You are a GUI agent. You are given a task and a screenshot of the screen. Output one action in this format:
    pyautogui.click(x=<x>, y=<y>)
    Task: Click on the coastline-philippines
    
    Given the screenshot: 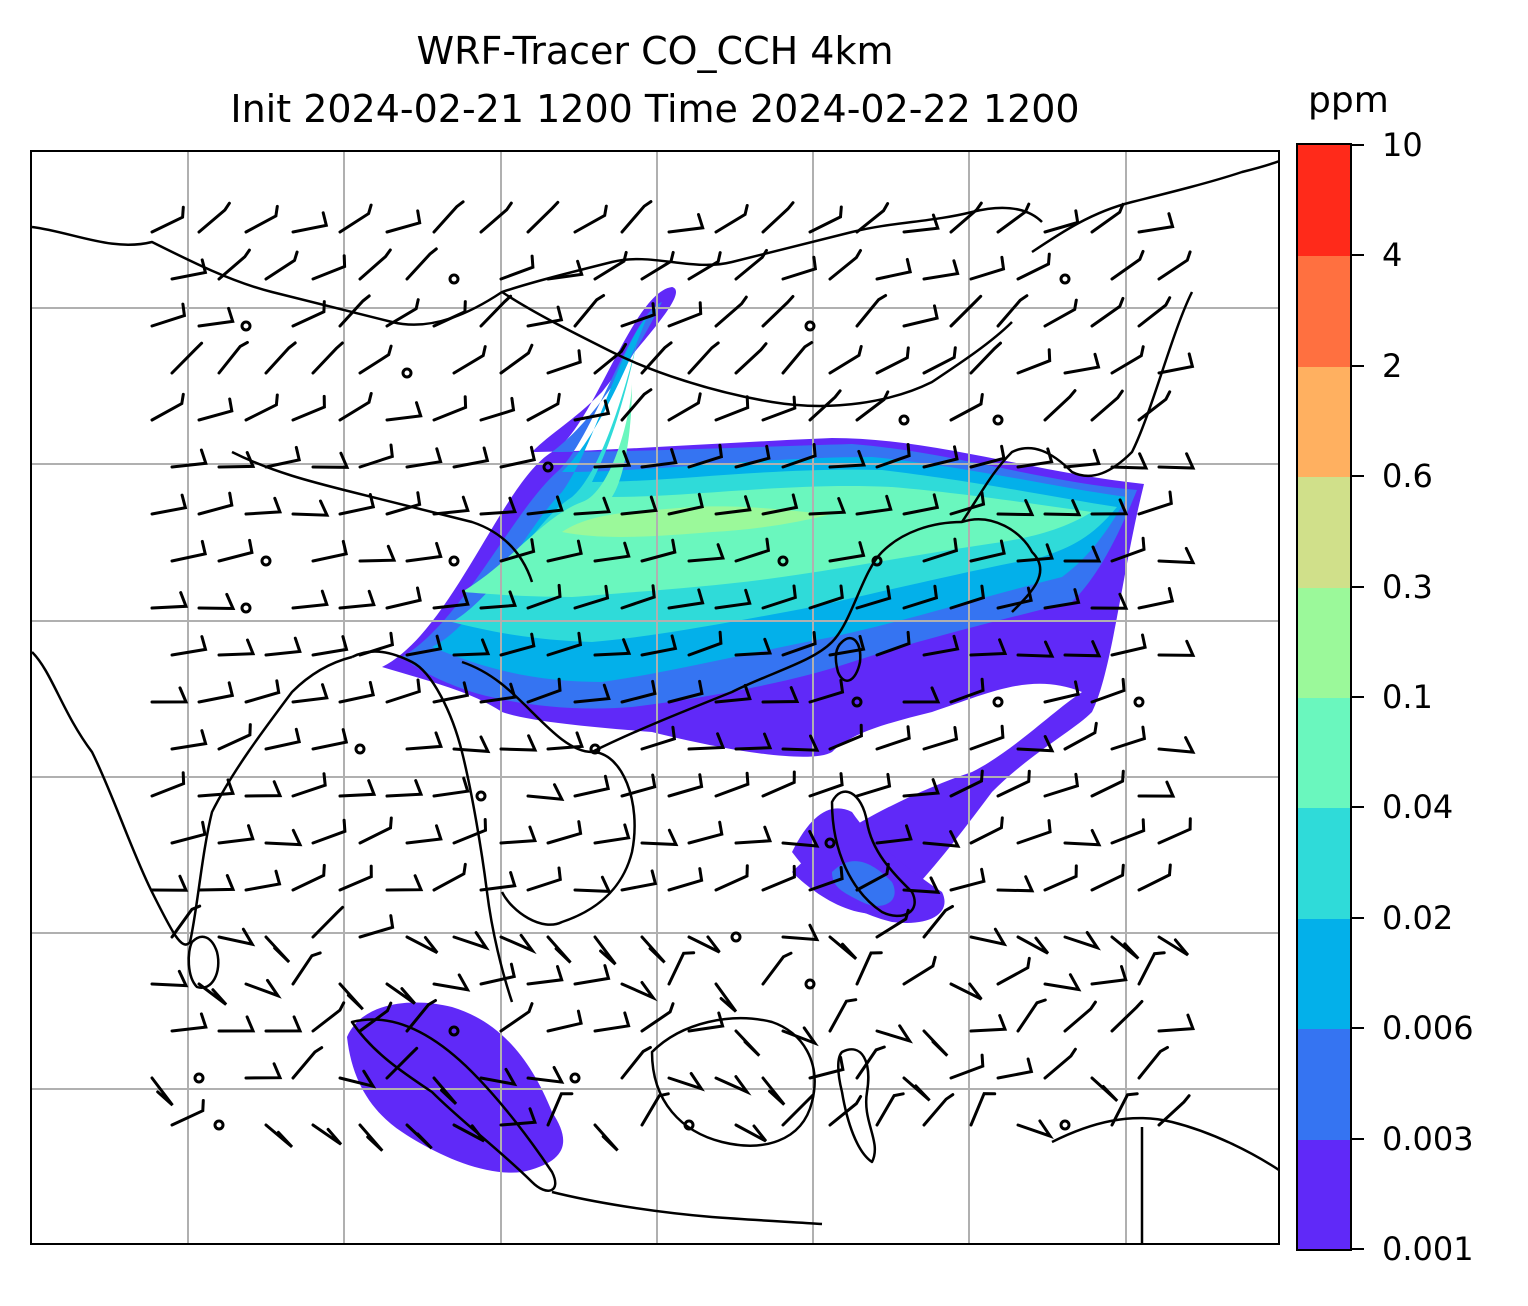 What is the action you would take?
    pyautogui.click(x=873, y=854)
    